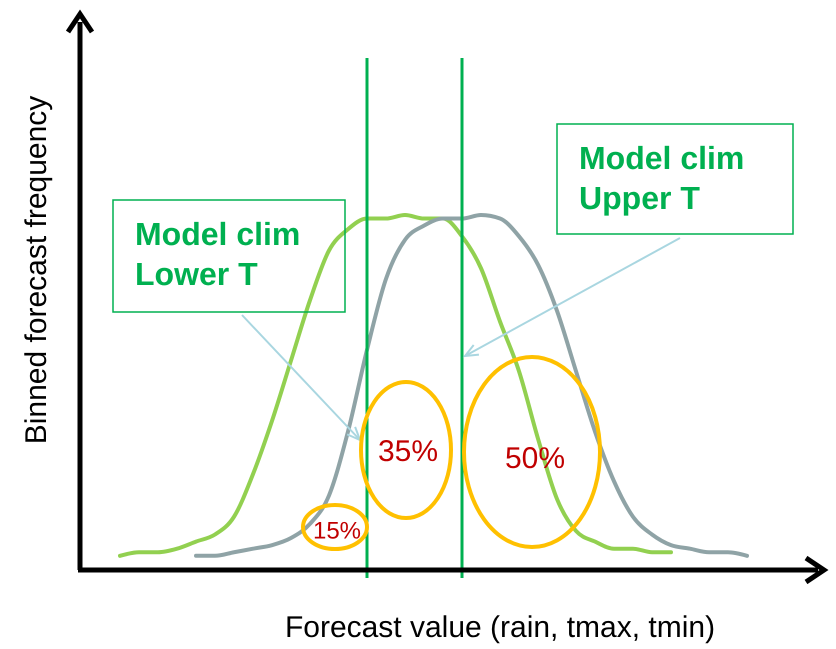 The image size is (836, 649). I want to click on annotation: Model clim Lower T, so click(217, 254).